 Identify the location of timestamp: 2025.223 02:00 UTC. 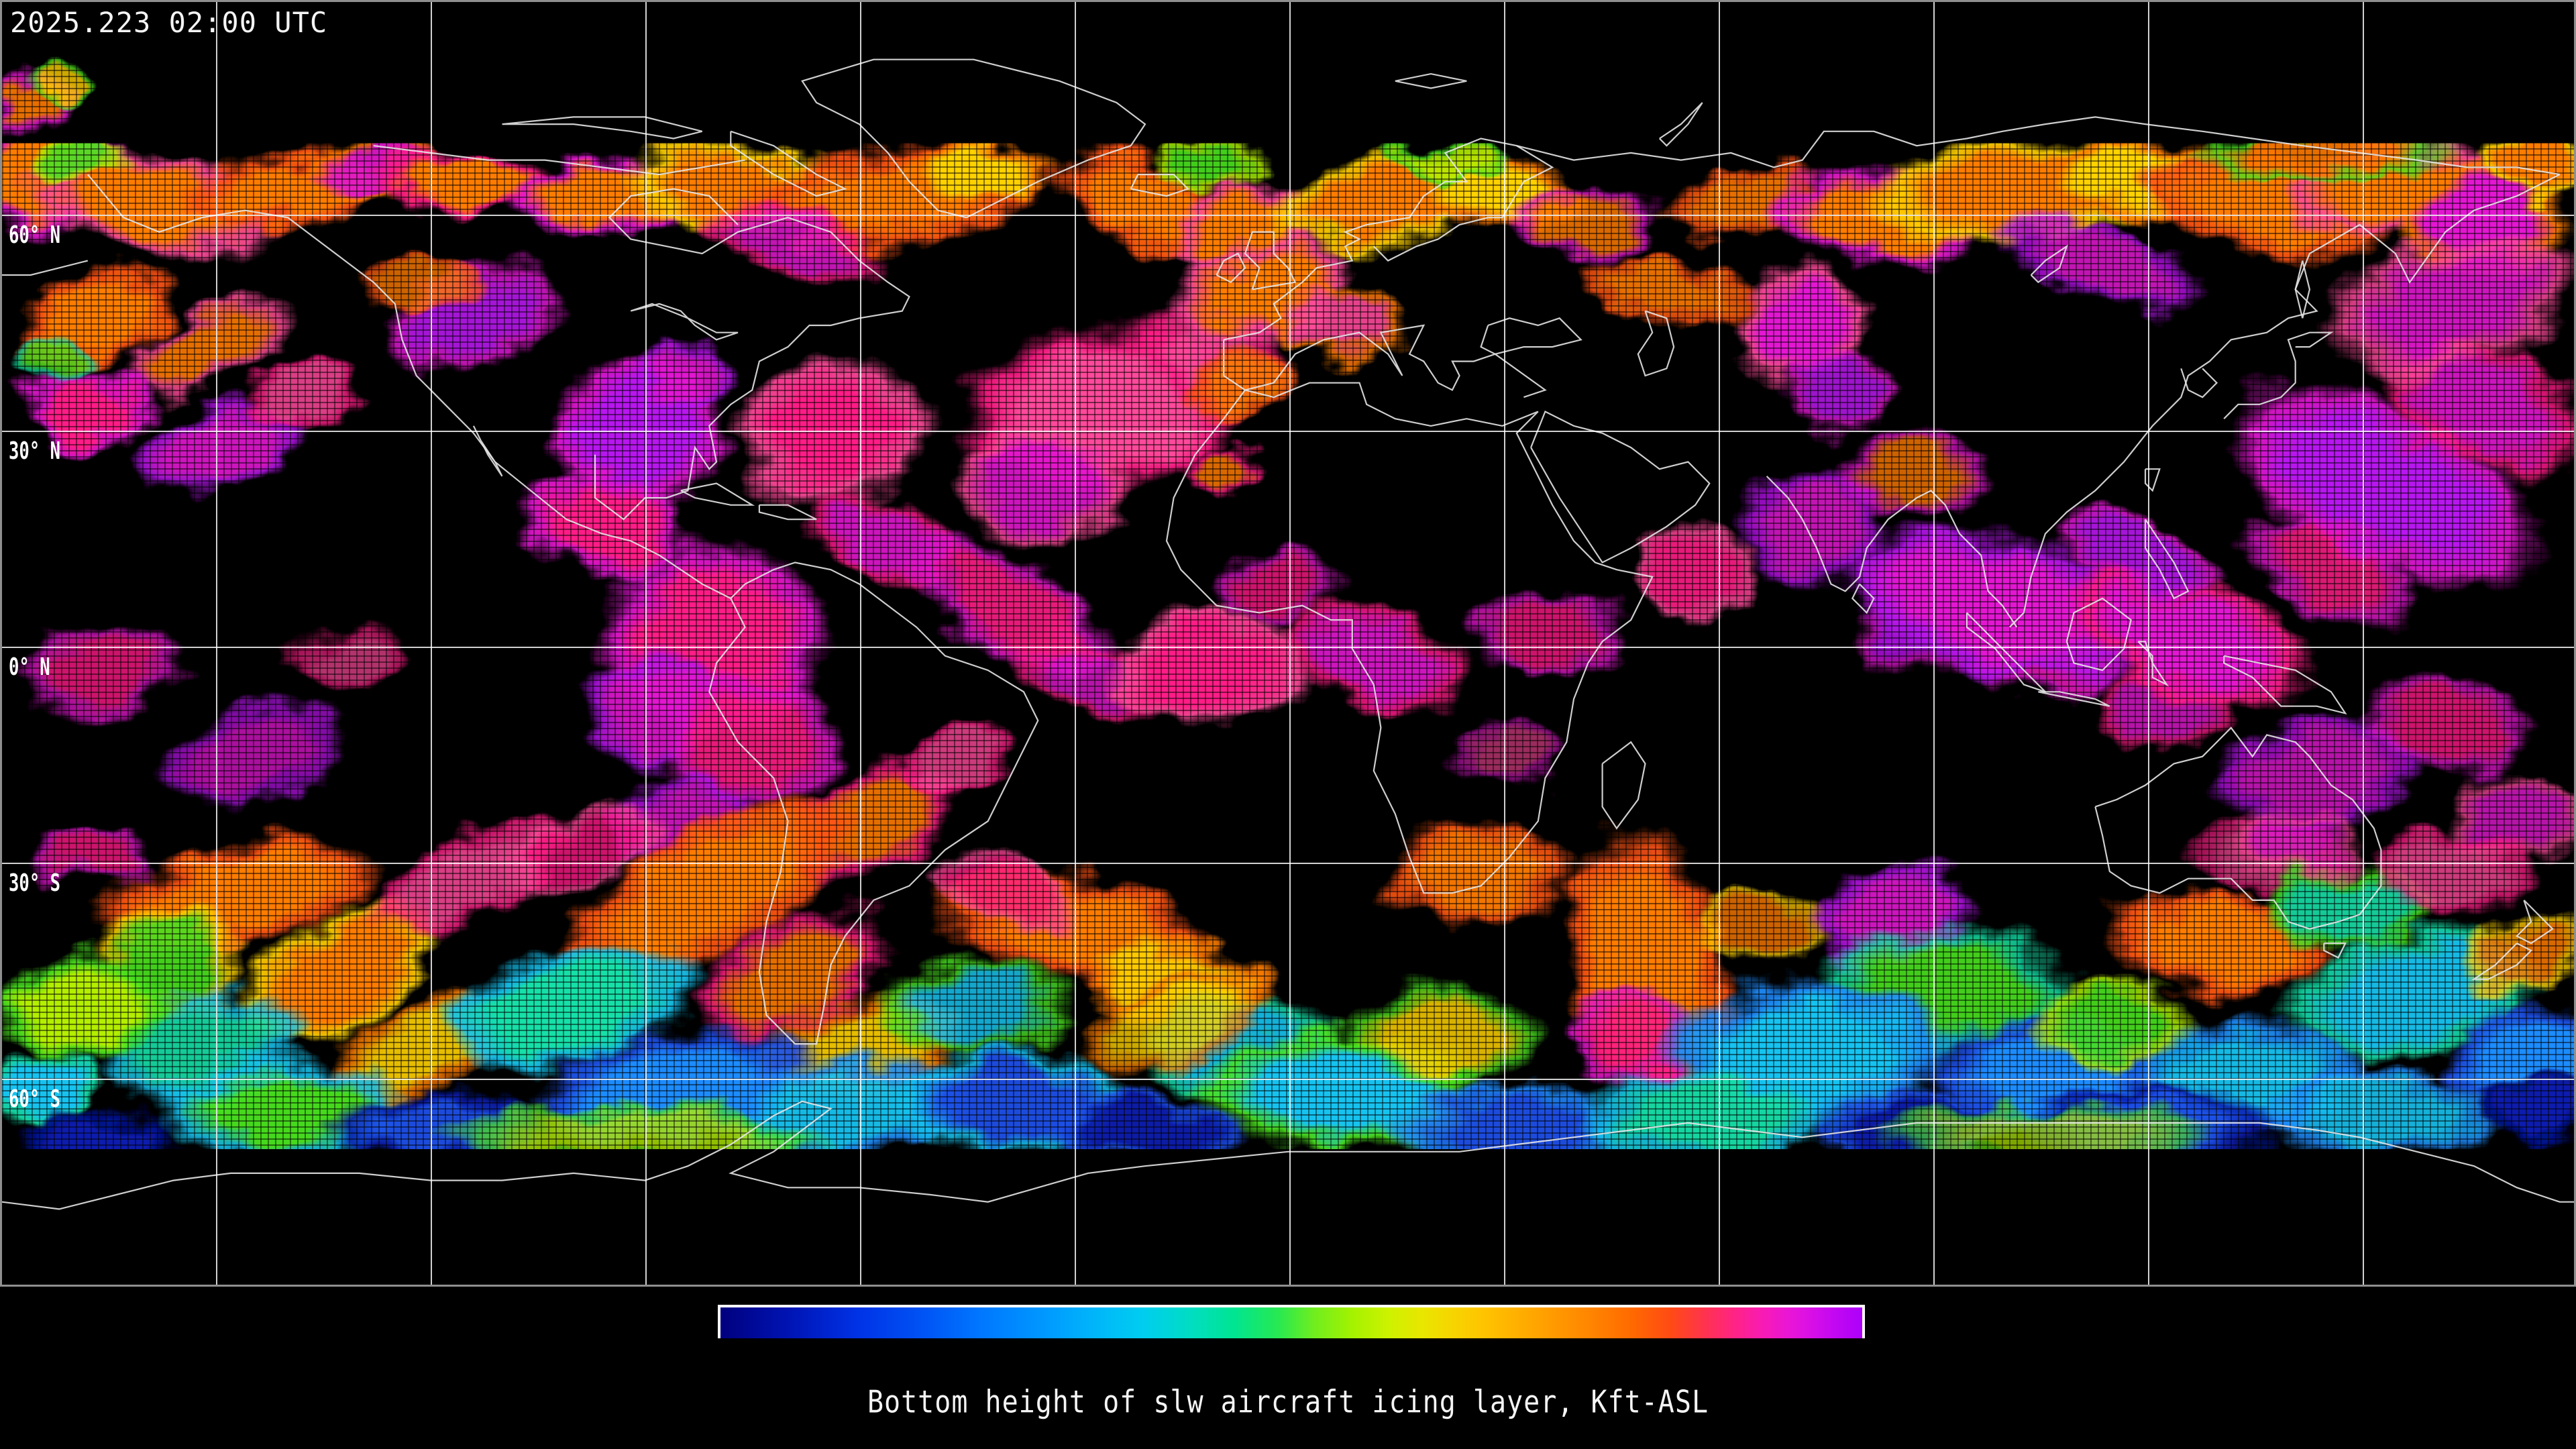
(169, 22).